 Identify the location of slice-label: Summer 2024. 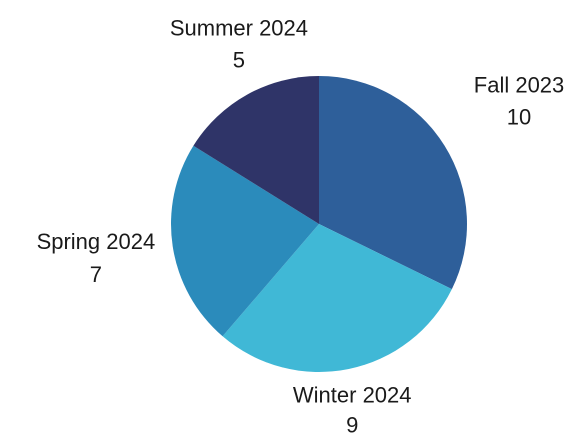
(239, 28).